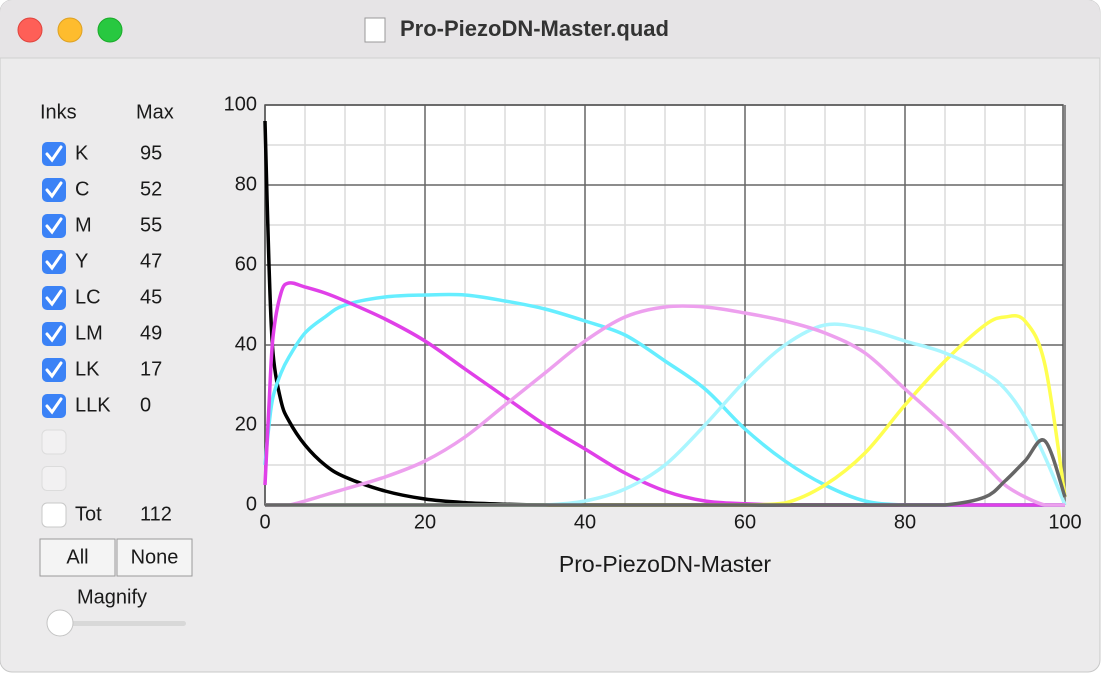  I want to click on ink-name: Y, so click(81, 261).